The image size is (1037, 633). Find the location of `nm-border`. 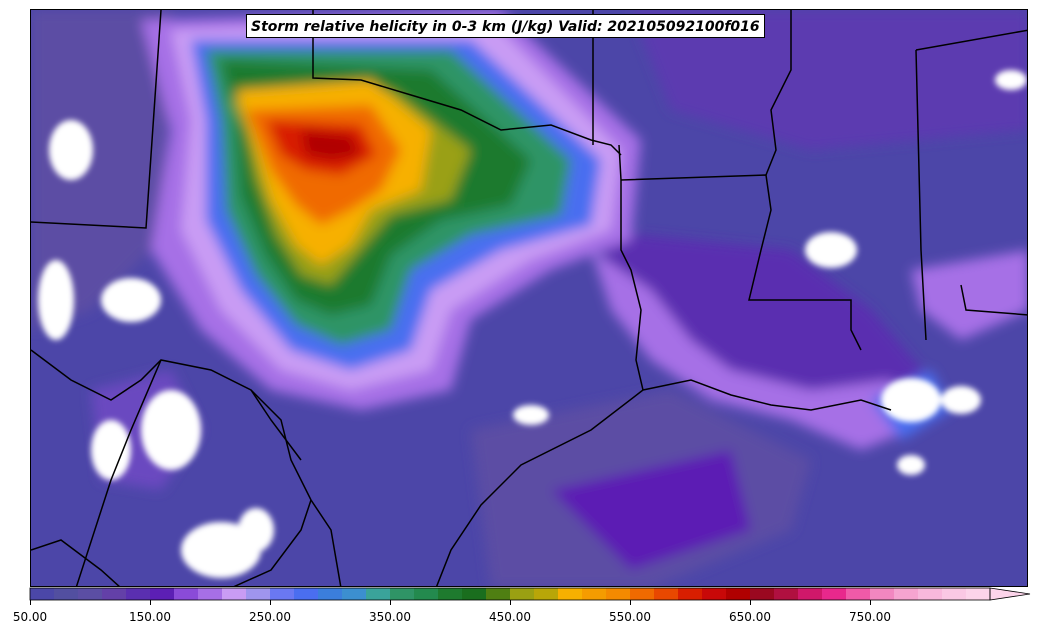

nm-border is located at coordinates (96, 119).